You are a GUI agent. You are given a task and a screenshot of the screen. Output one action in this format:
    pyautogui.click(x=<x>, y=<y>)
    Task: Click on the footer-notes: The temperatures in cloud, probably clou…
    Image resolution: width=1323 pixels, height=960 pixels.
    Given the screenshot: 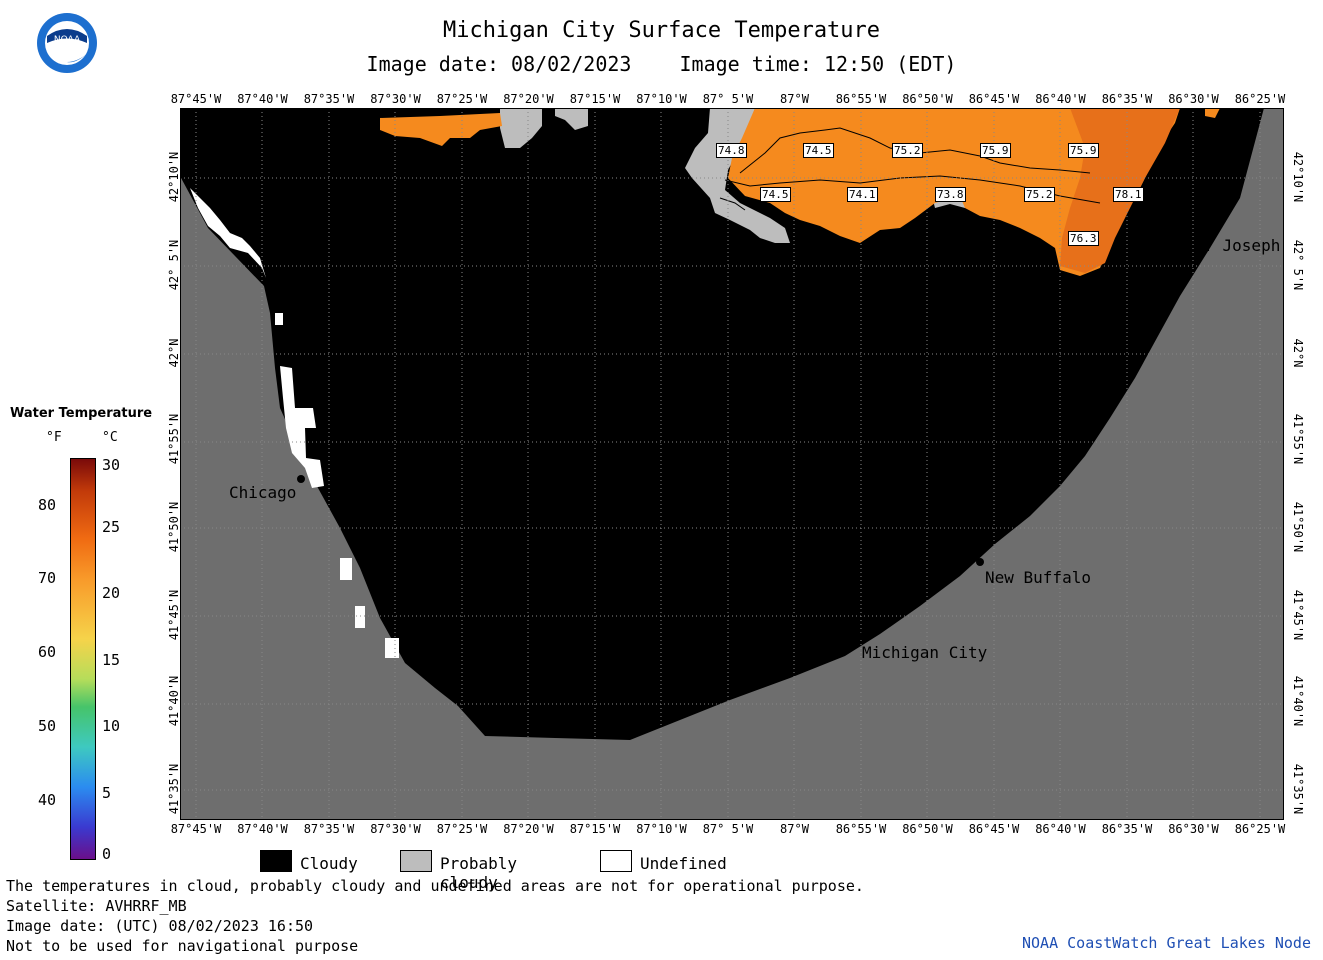 What is the action you would take?
    pyautogui.click(x=435, y=916)
    